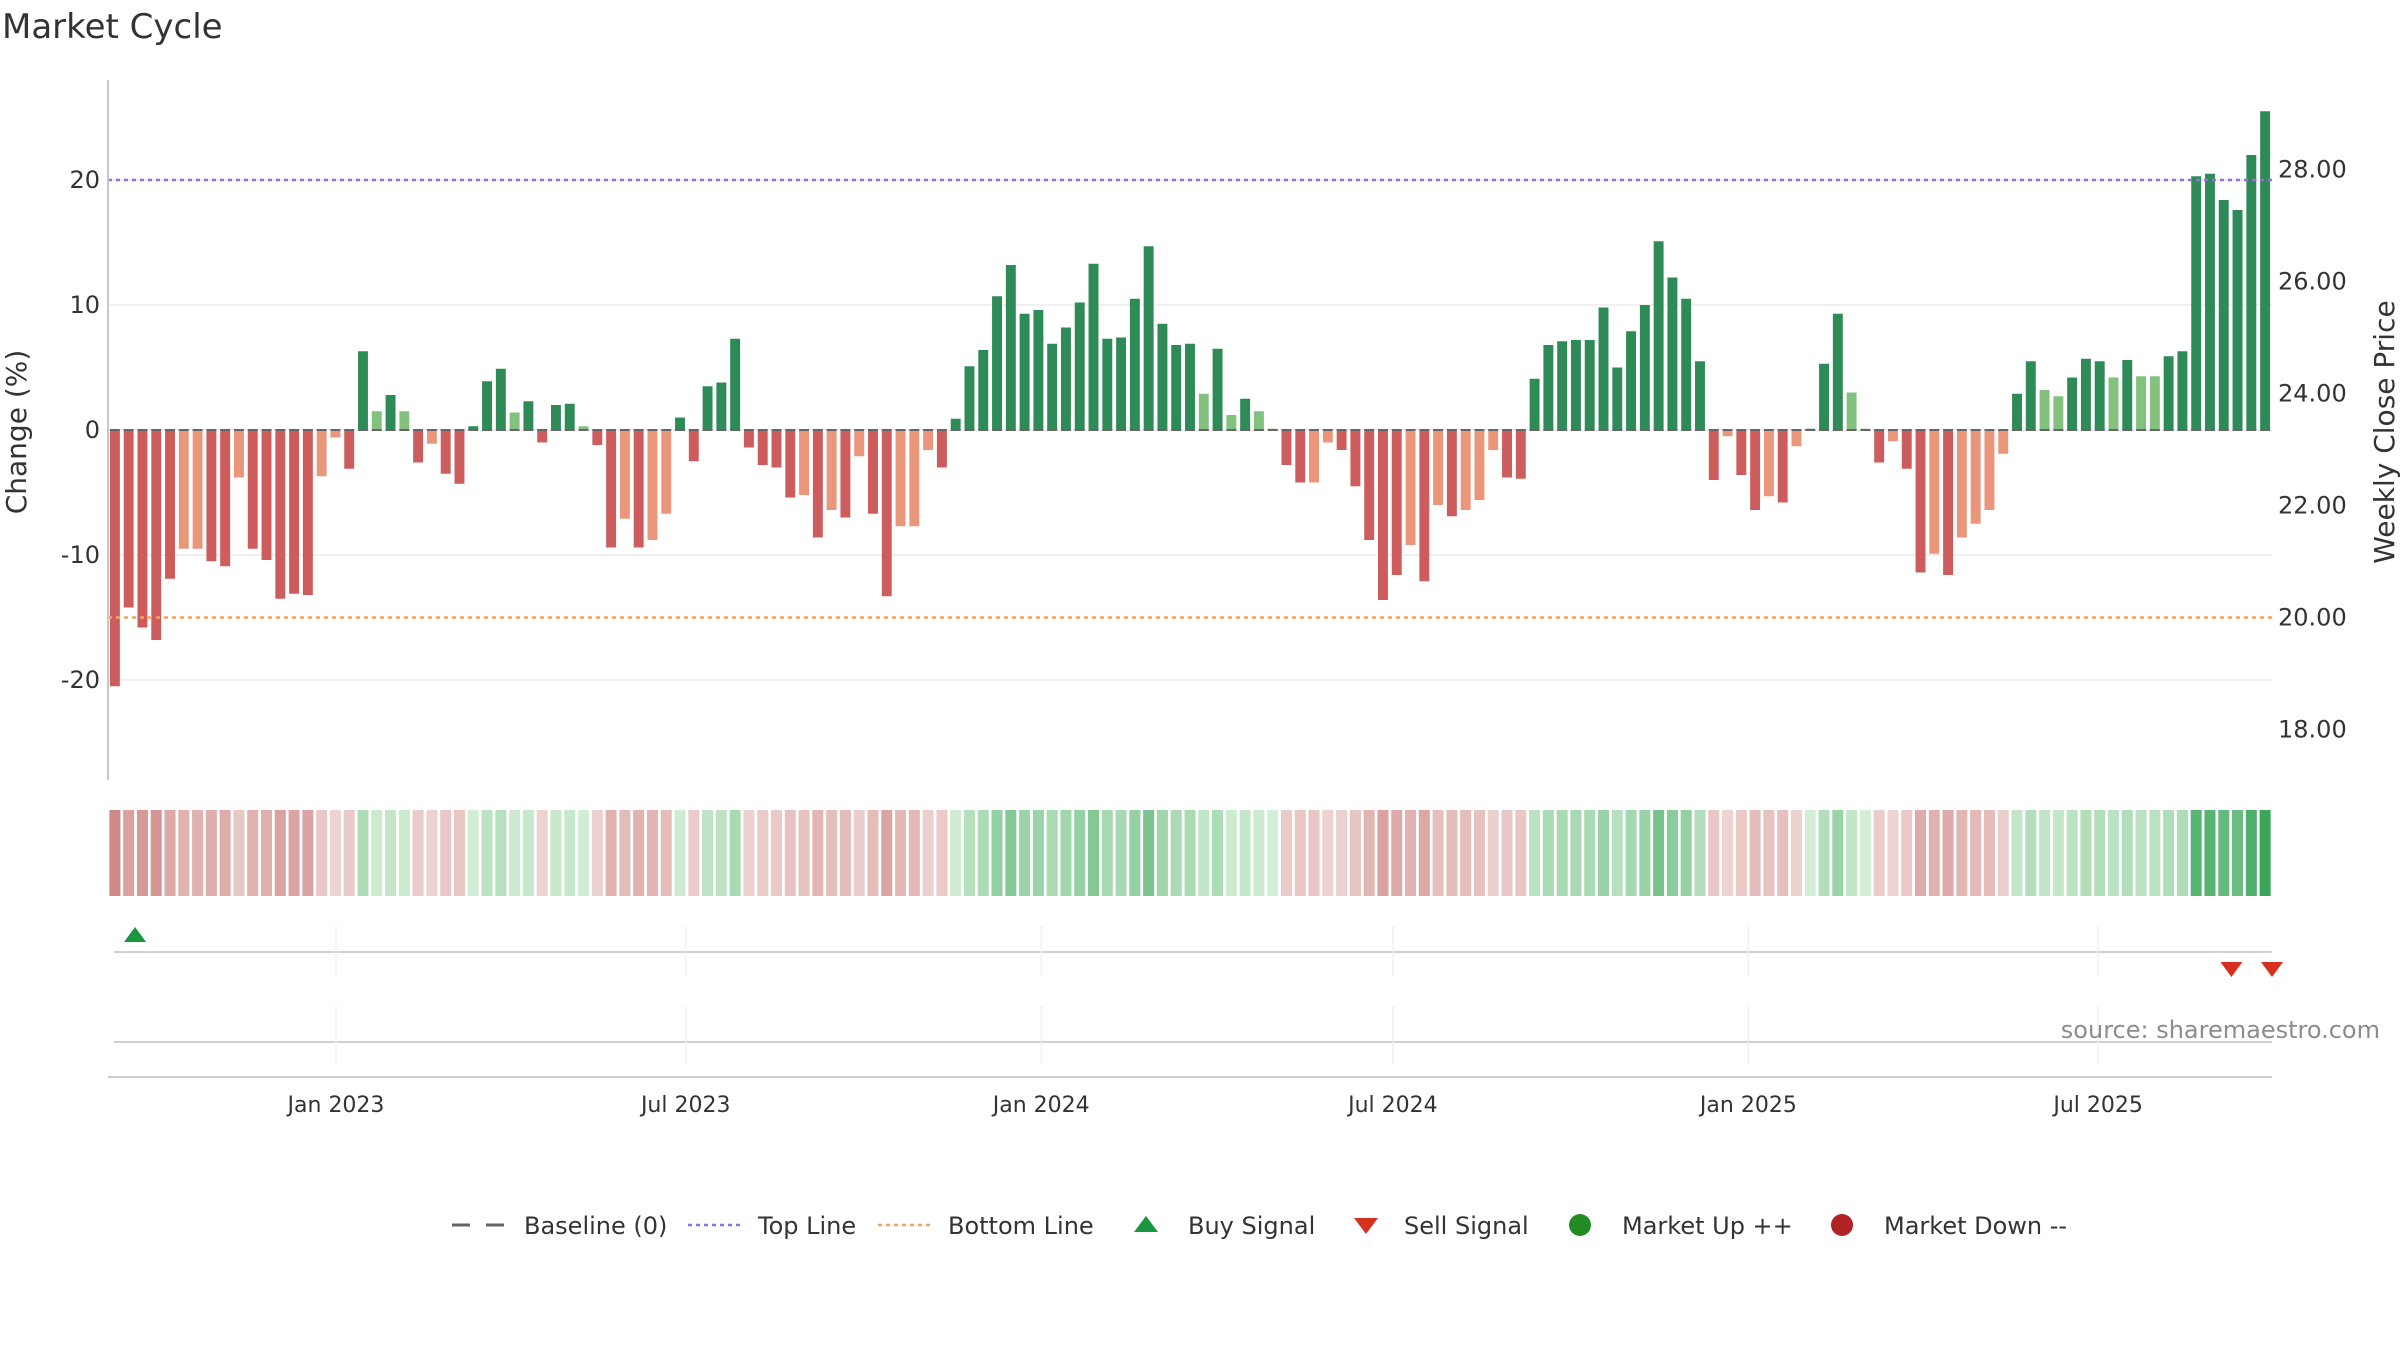  I want to click on market-down-legend-icon, so click(1842, 1225).